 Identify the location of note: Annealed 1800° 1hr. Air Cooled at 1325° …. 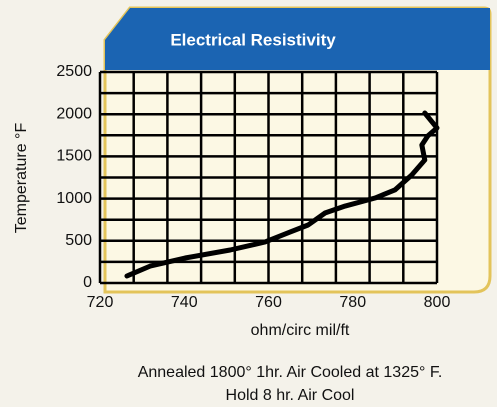
(290, 372).